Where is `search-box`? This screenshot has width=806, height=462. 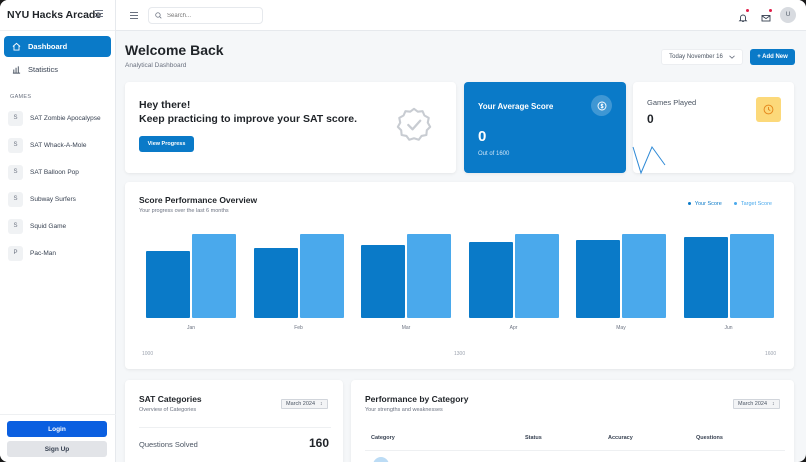 search-box is located at coordinates (205, 15).